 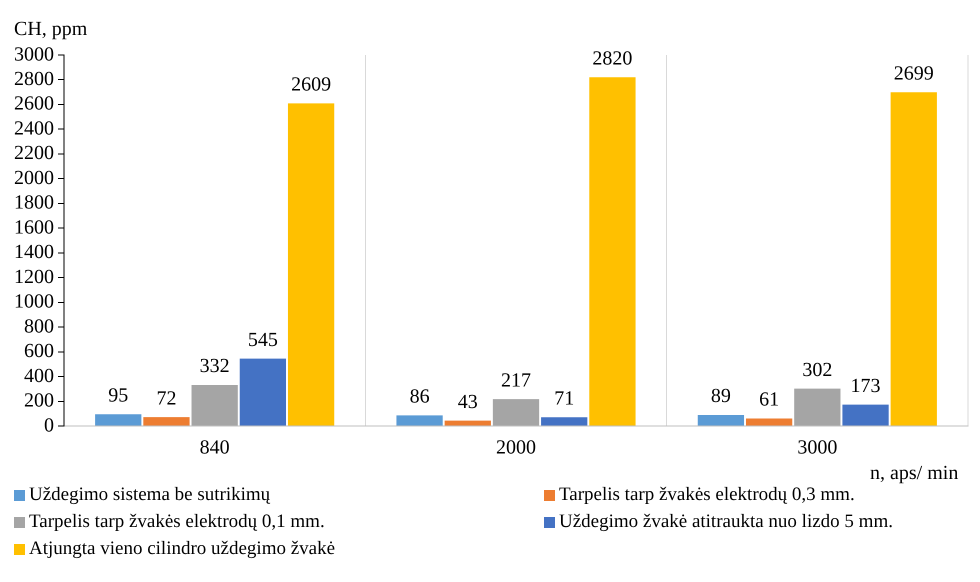 I want to click on data-label: 2699, so click(x=914, y=73).